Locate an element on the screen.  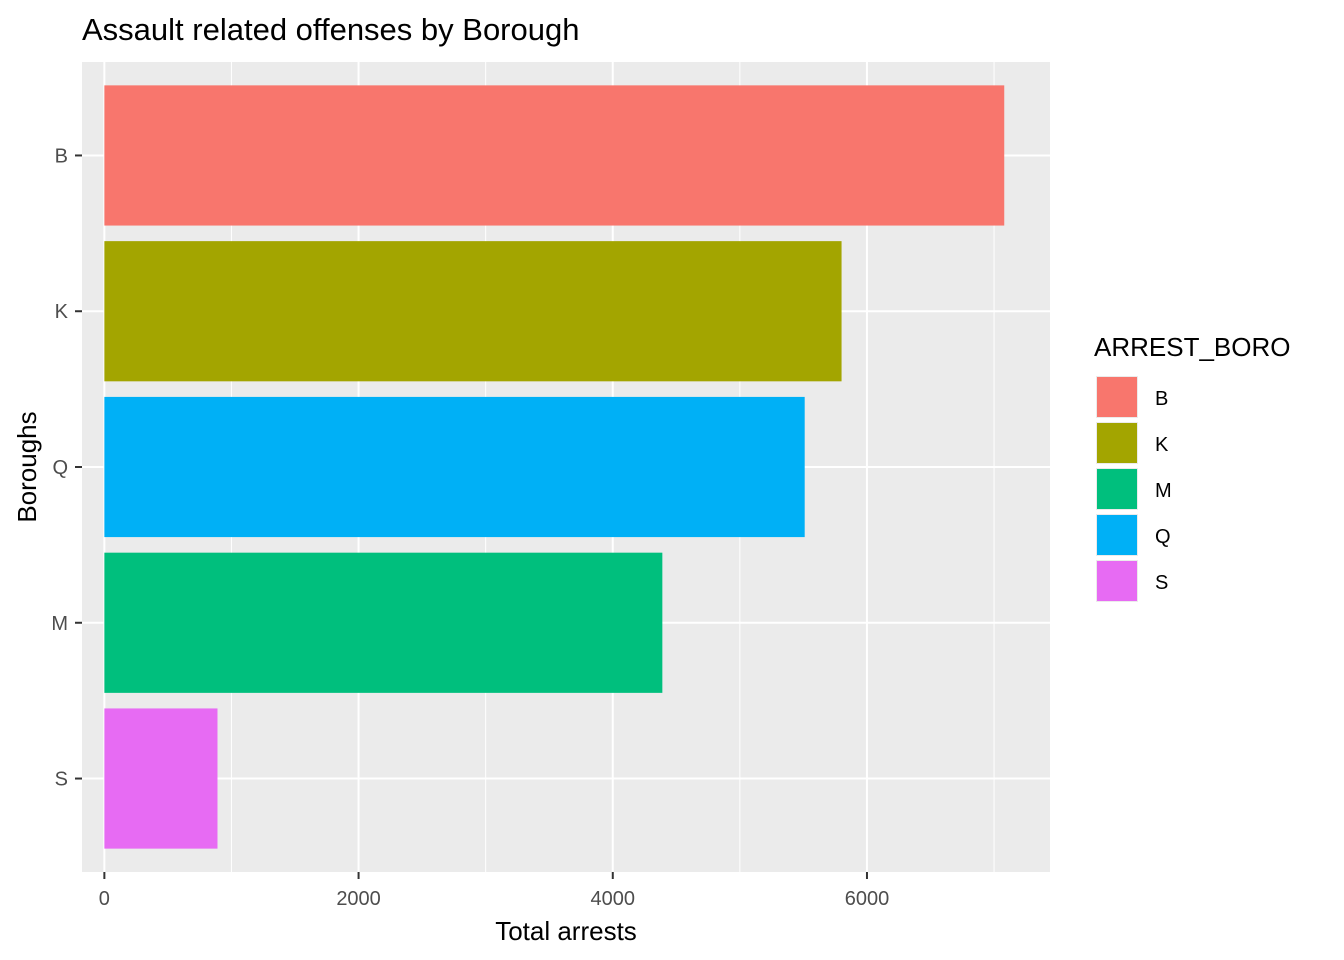
y-tick-label-q: Q is located at coordinates (60, 468).